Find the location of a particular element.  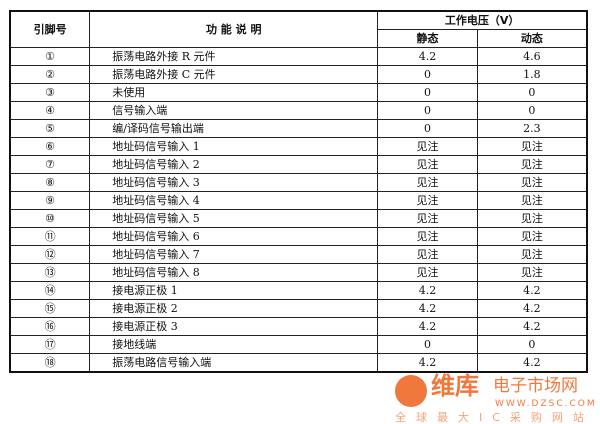

cell-function: 地址码信号输入 7 is located at coordinates (234, 254).